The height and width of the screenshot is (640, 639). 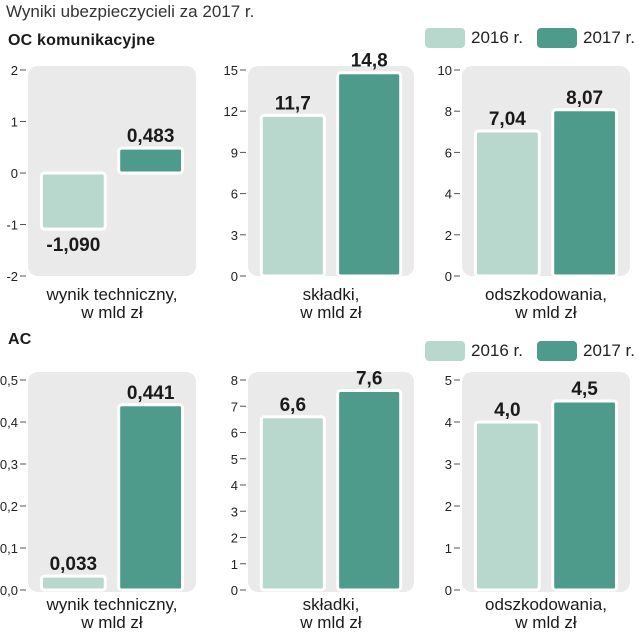 What do you see at coordinates (9, 380) in the screenshot?
I see `y-tick-label: 0,5` at bounding box center [9, 380].